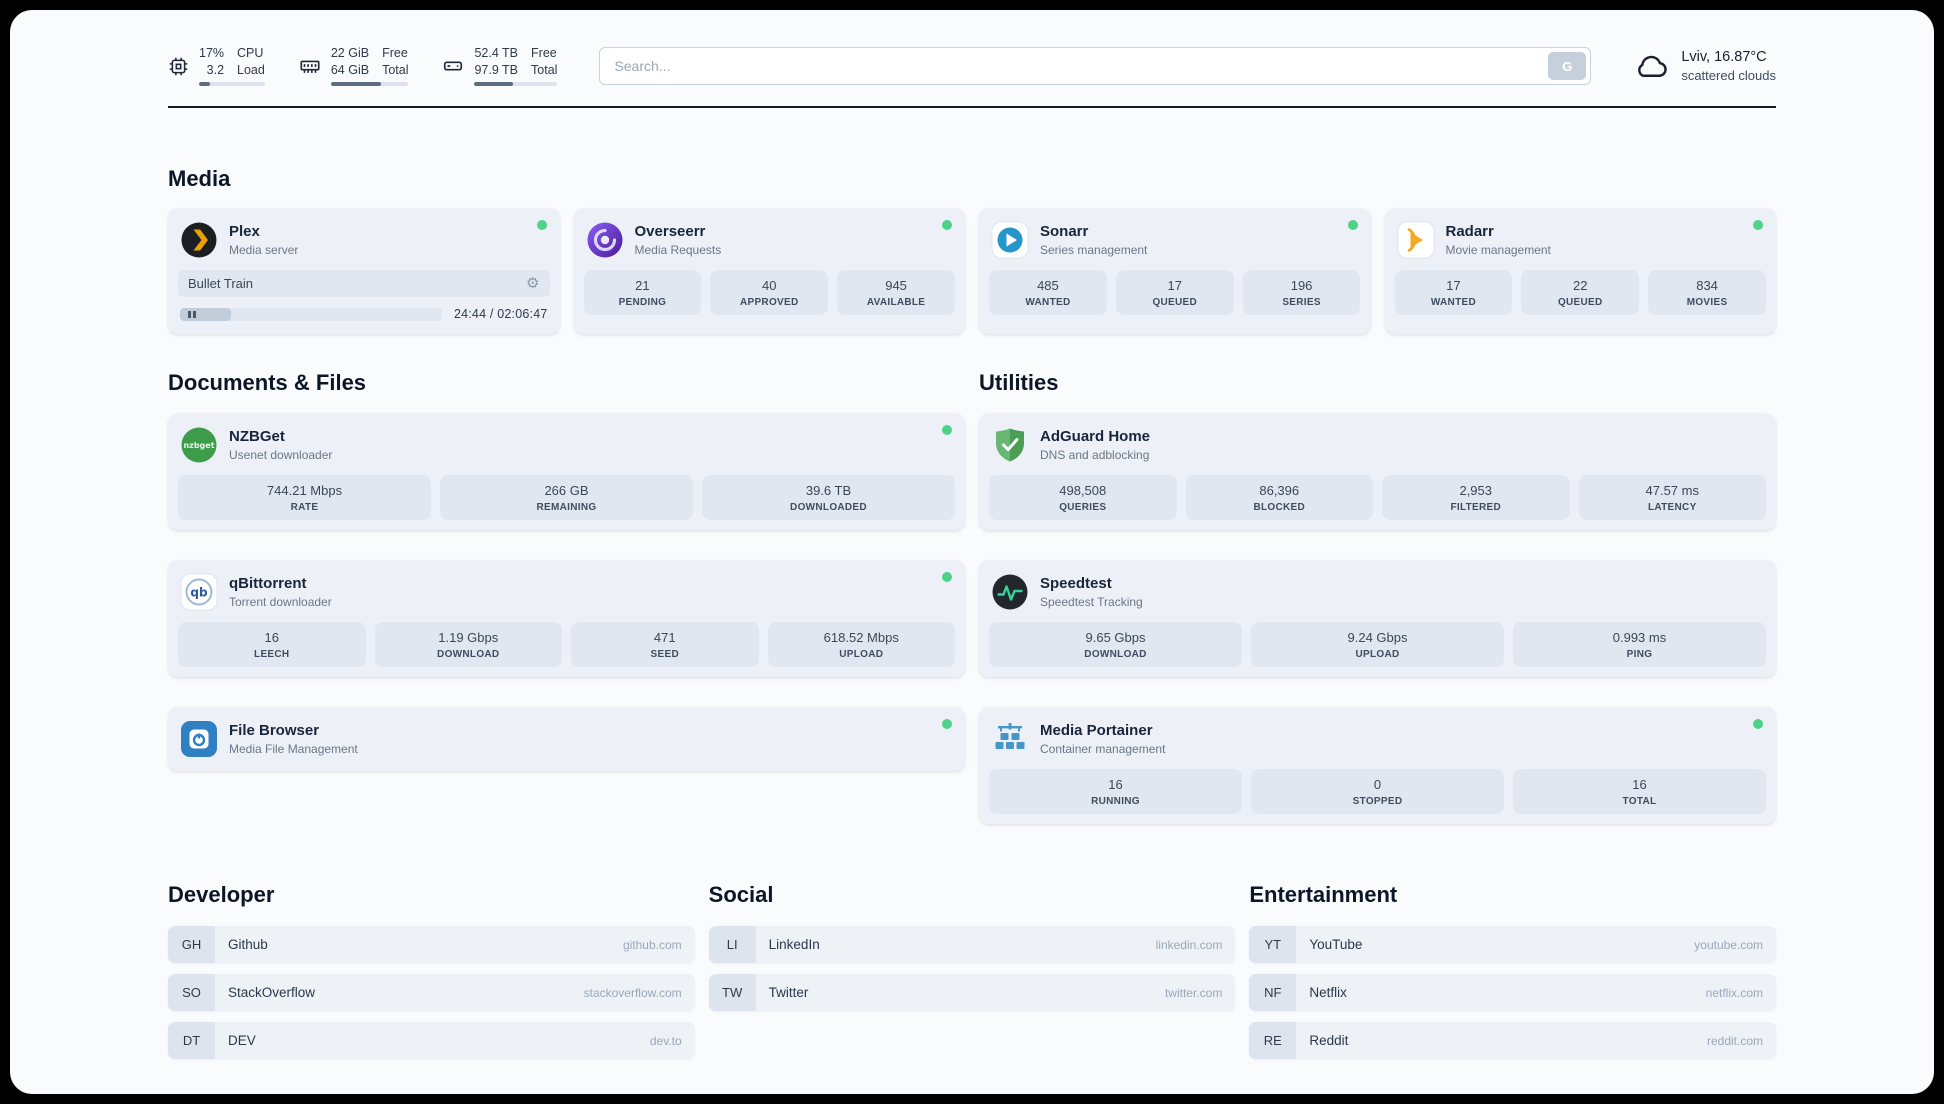 The width and height of the screenshot is (1944, 1104). Describe the element at coordinates (251, 70) in the screenshot. I see `cpu-load-label: Load` at that location.